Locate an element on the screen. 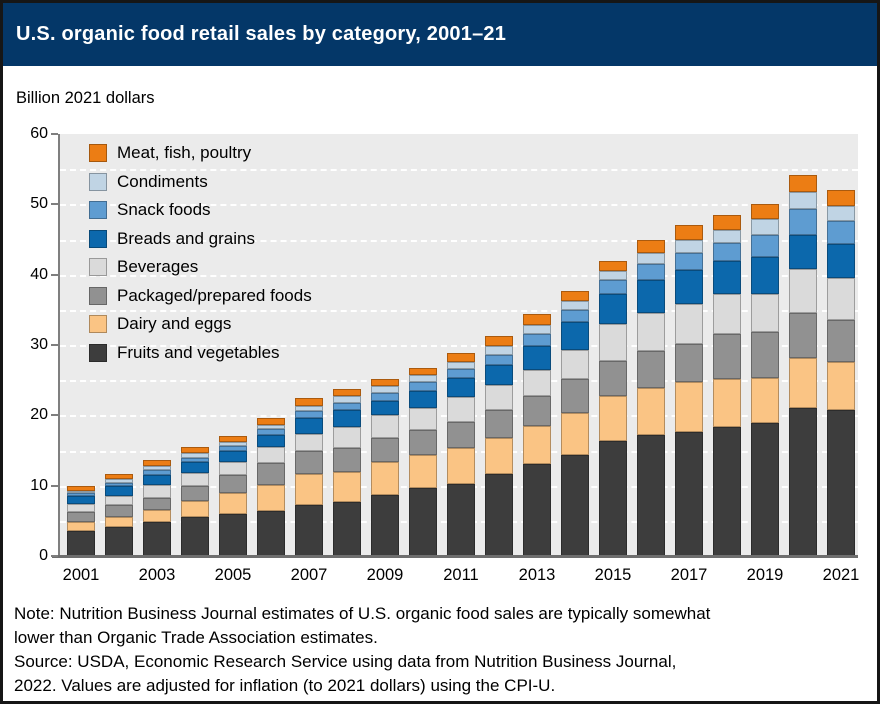 This screenshot has width=880, height=704. x-tick-label-2019: 2019 is located at coordinates (765, 575).